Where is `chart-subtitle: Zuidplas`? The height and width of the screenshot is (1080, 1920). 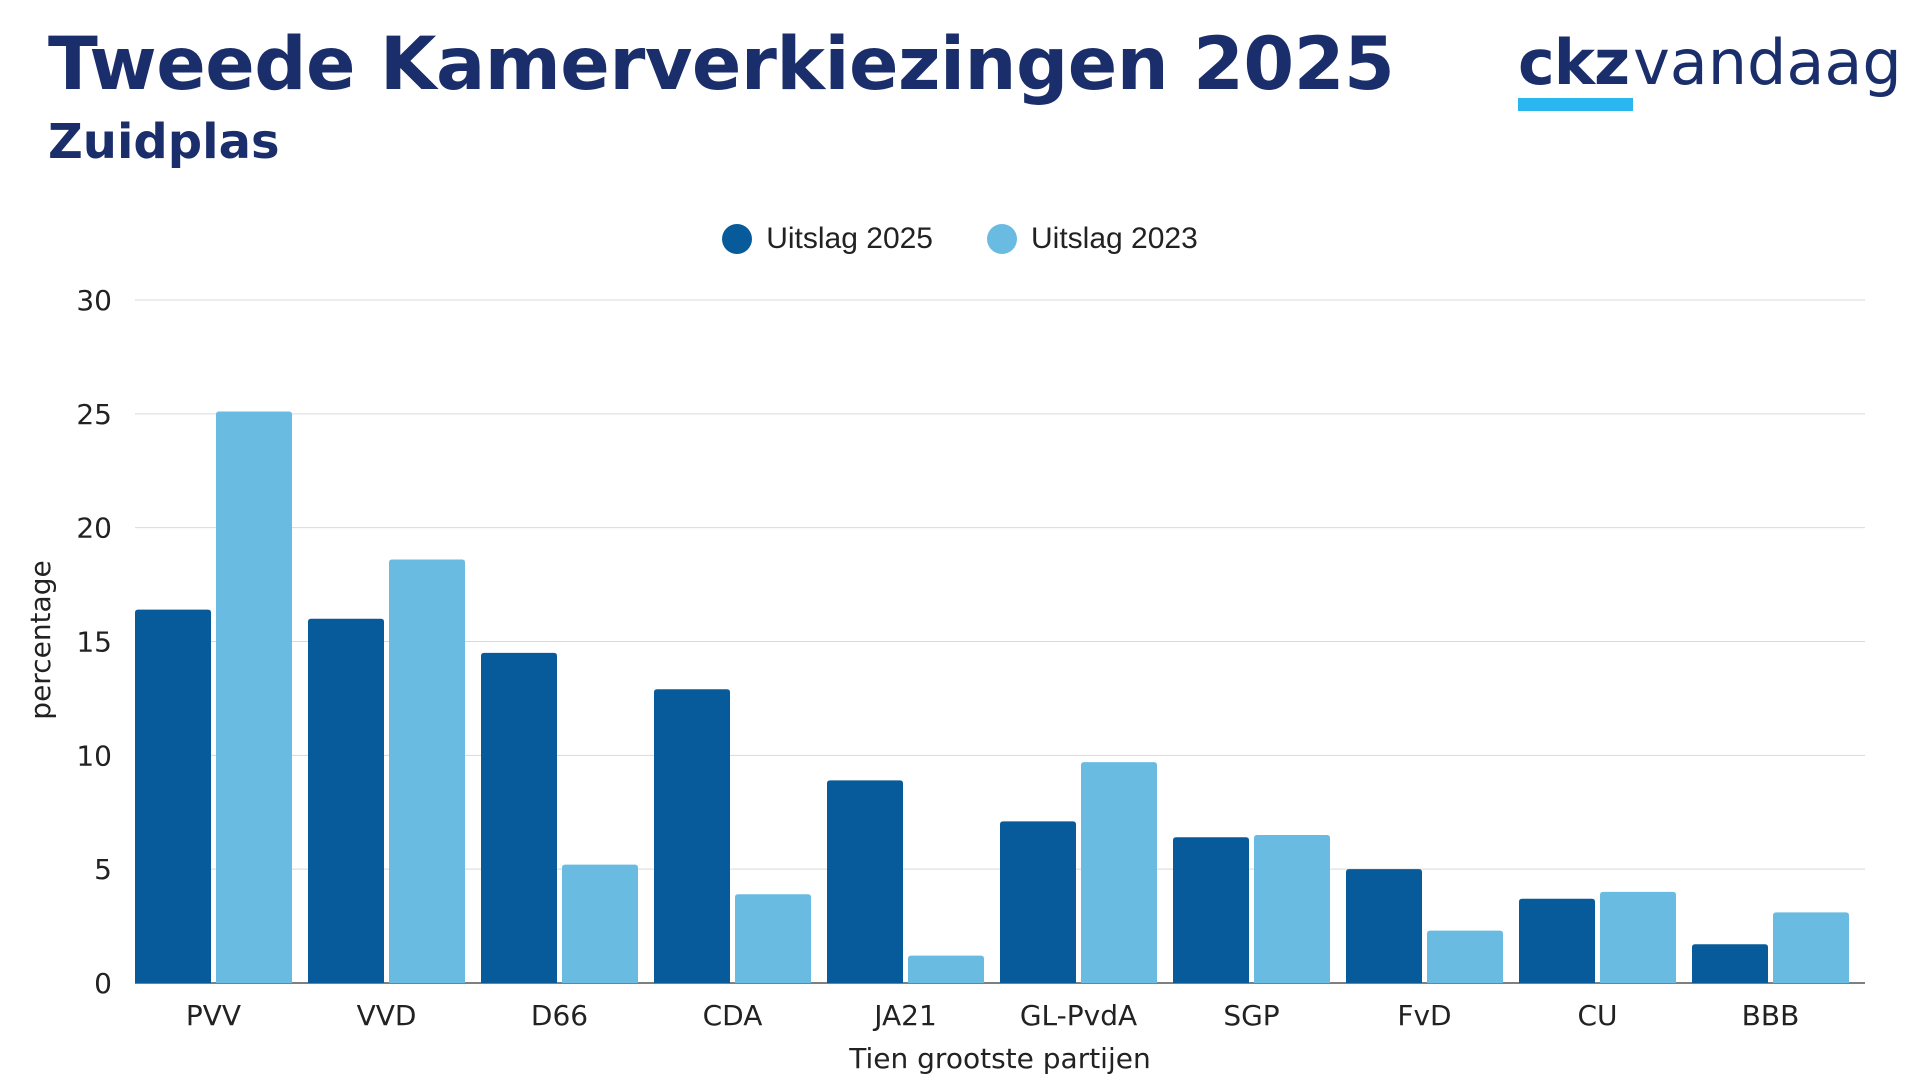 chart-subtitle: Zuidplas is located at coordinates (164, 142).